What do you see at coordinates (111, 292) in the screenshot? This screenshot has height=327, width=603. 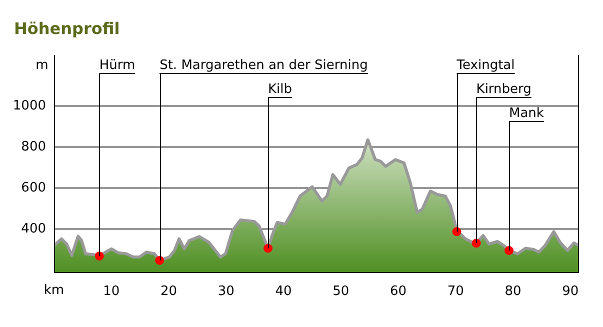 I see `x-tick-label: 10` at bounding box center [111, 292].